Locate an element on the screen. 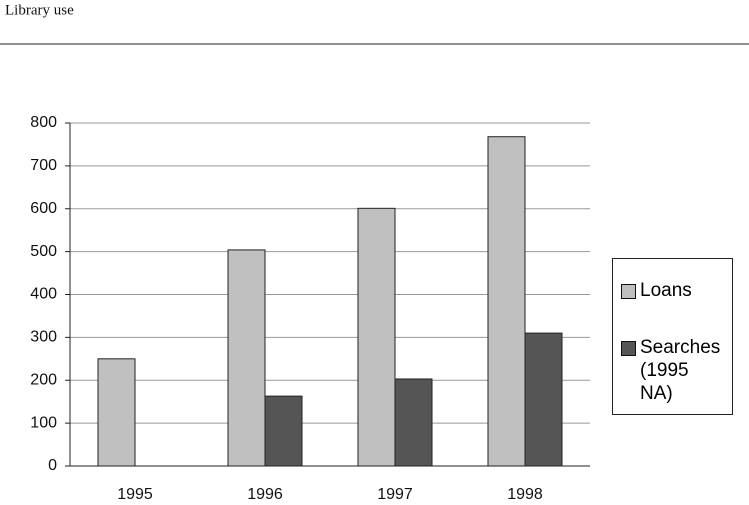 The width and height of the screenshot is (749, 505). y-tick-label: 0 is located at coordinates (52, 465).